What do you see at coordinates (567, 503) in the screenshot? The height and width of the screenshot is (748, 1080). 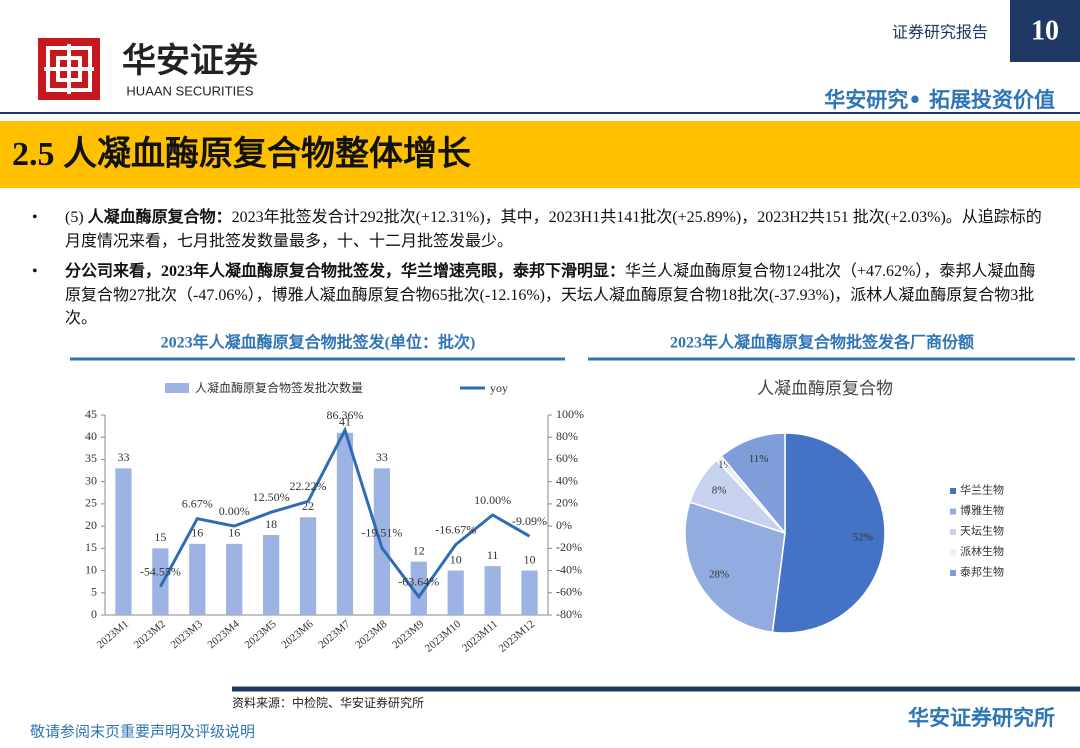 I see `y2-tick-label: 20%` at bounding box center [567, 503].